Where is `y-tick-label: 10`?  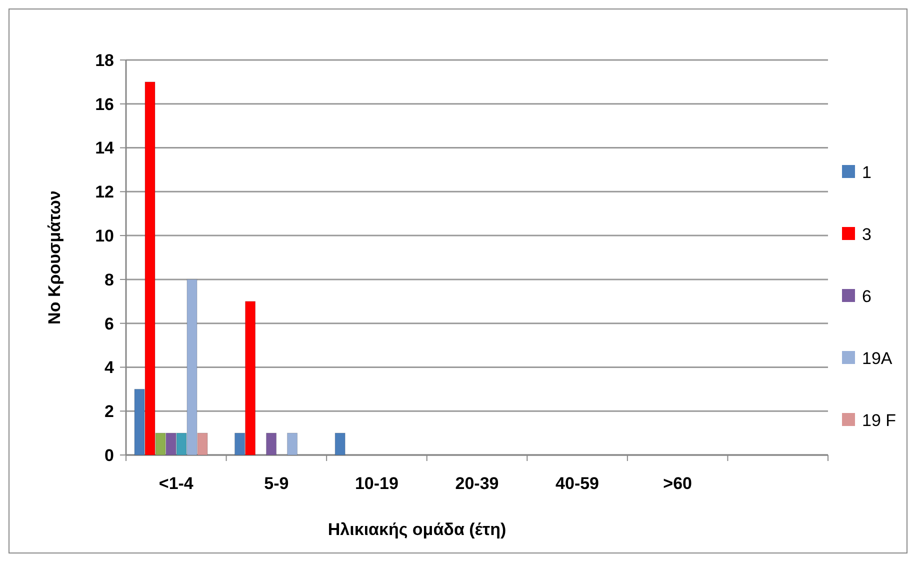
y-tick-label: 10 is located at coordinates (104, 236).